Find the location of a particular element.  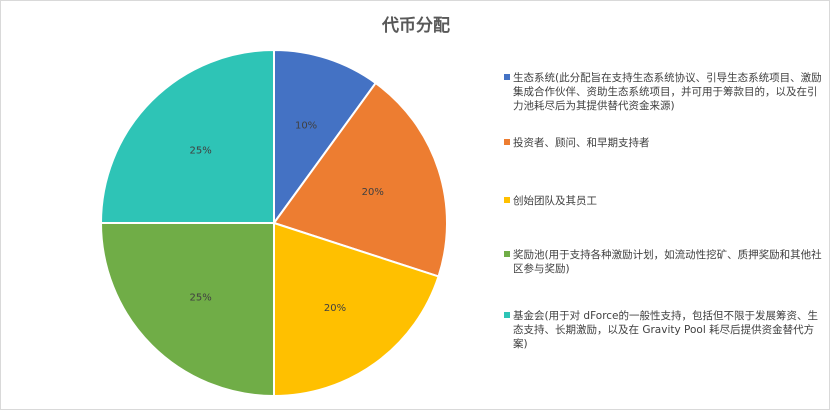

legend-item-3: 创始团队及其员工 is located at coordinates (665, 201).